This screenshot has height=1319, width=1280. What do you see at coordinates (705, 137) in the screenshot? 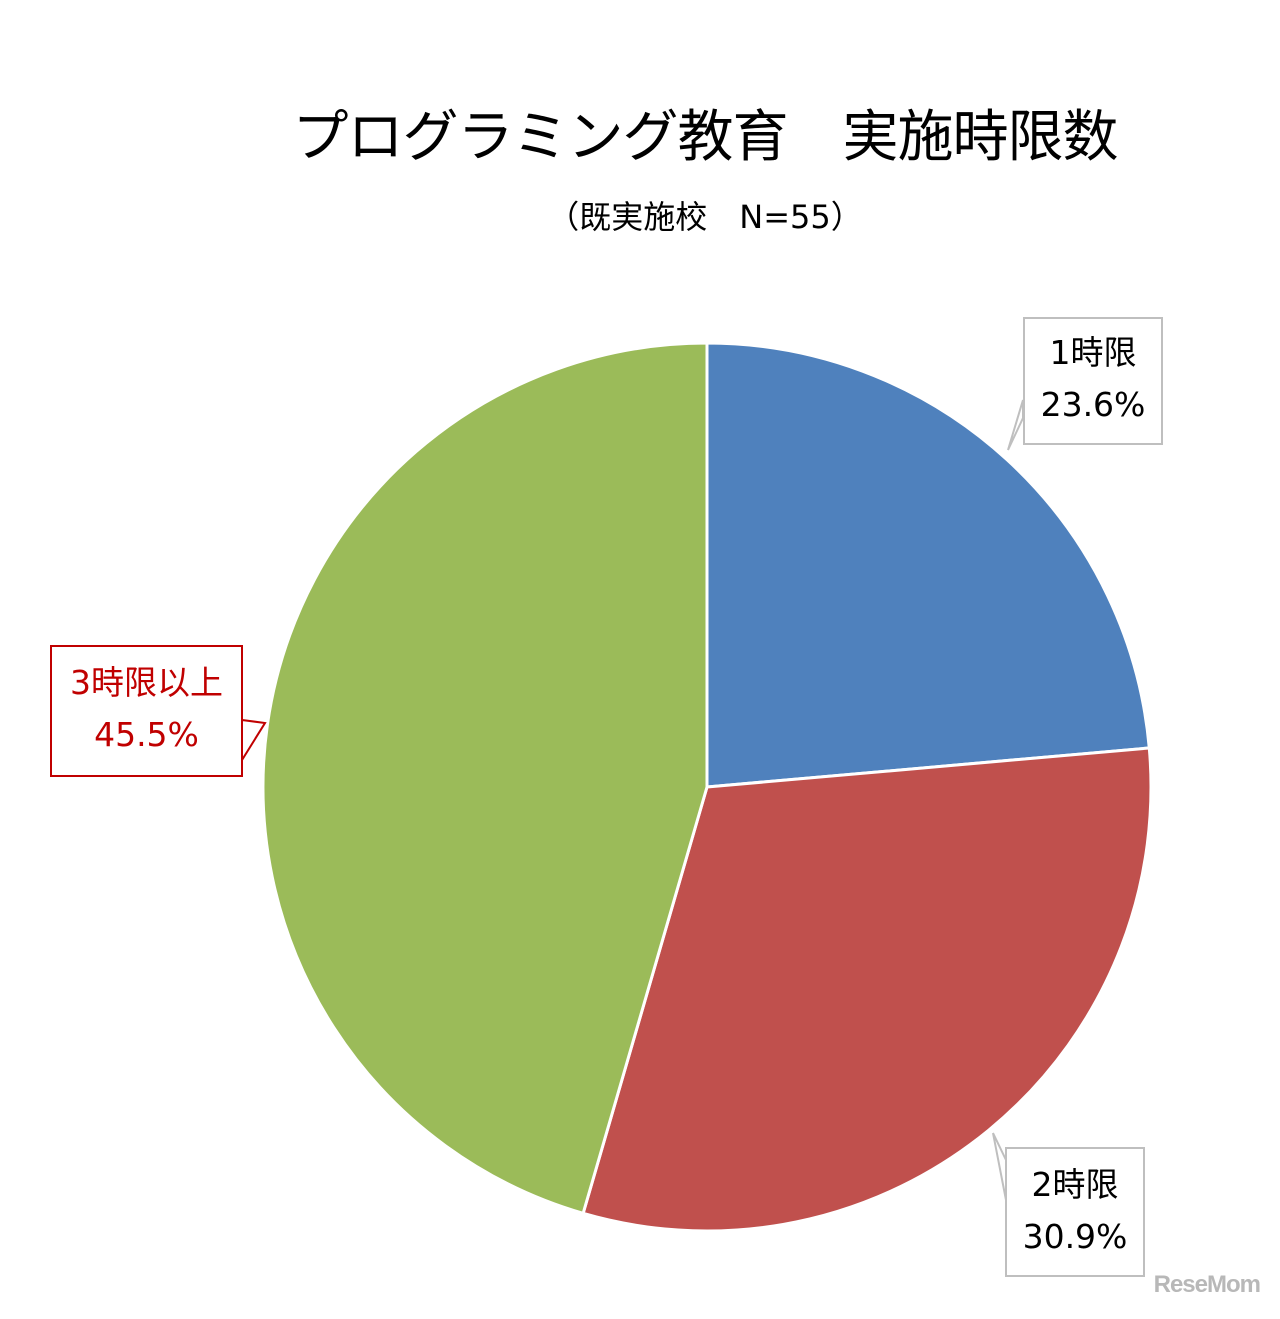
I see `chart-title: プログラミング教育 実施時限数` at bounding box center [705, 137].